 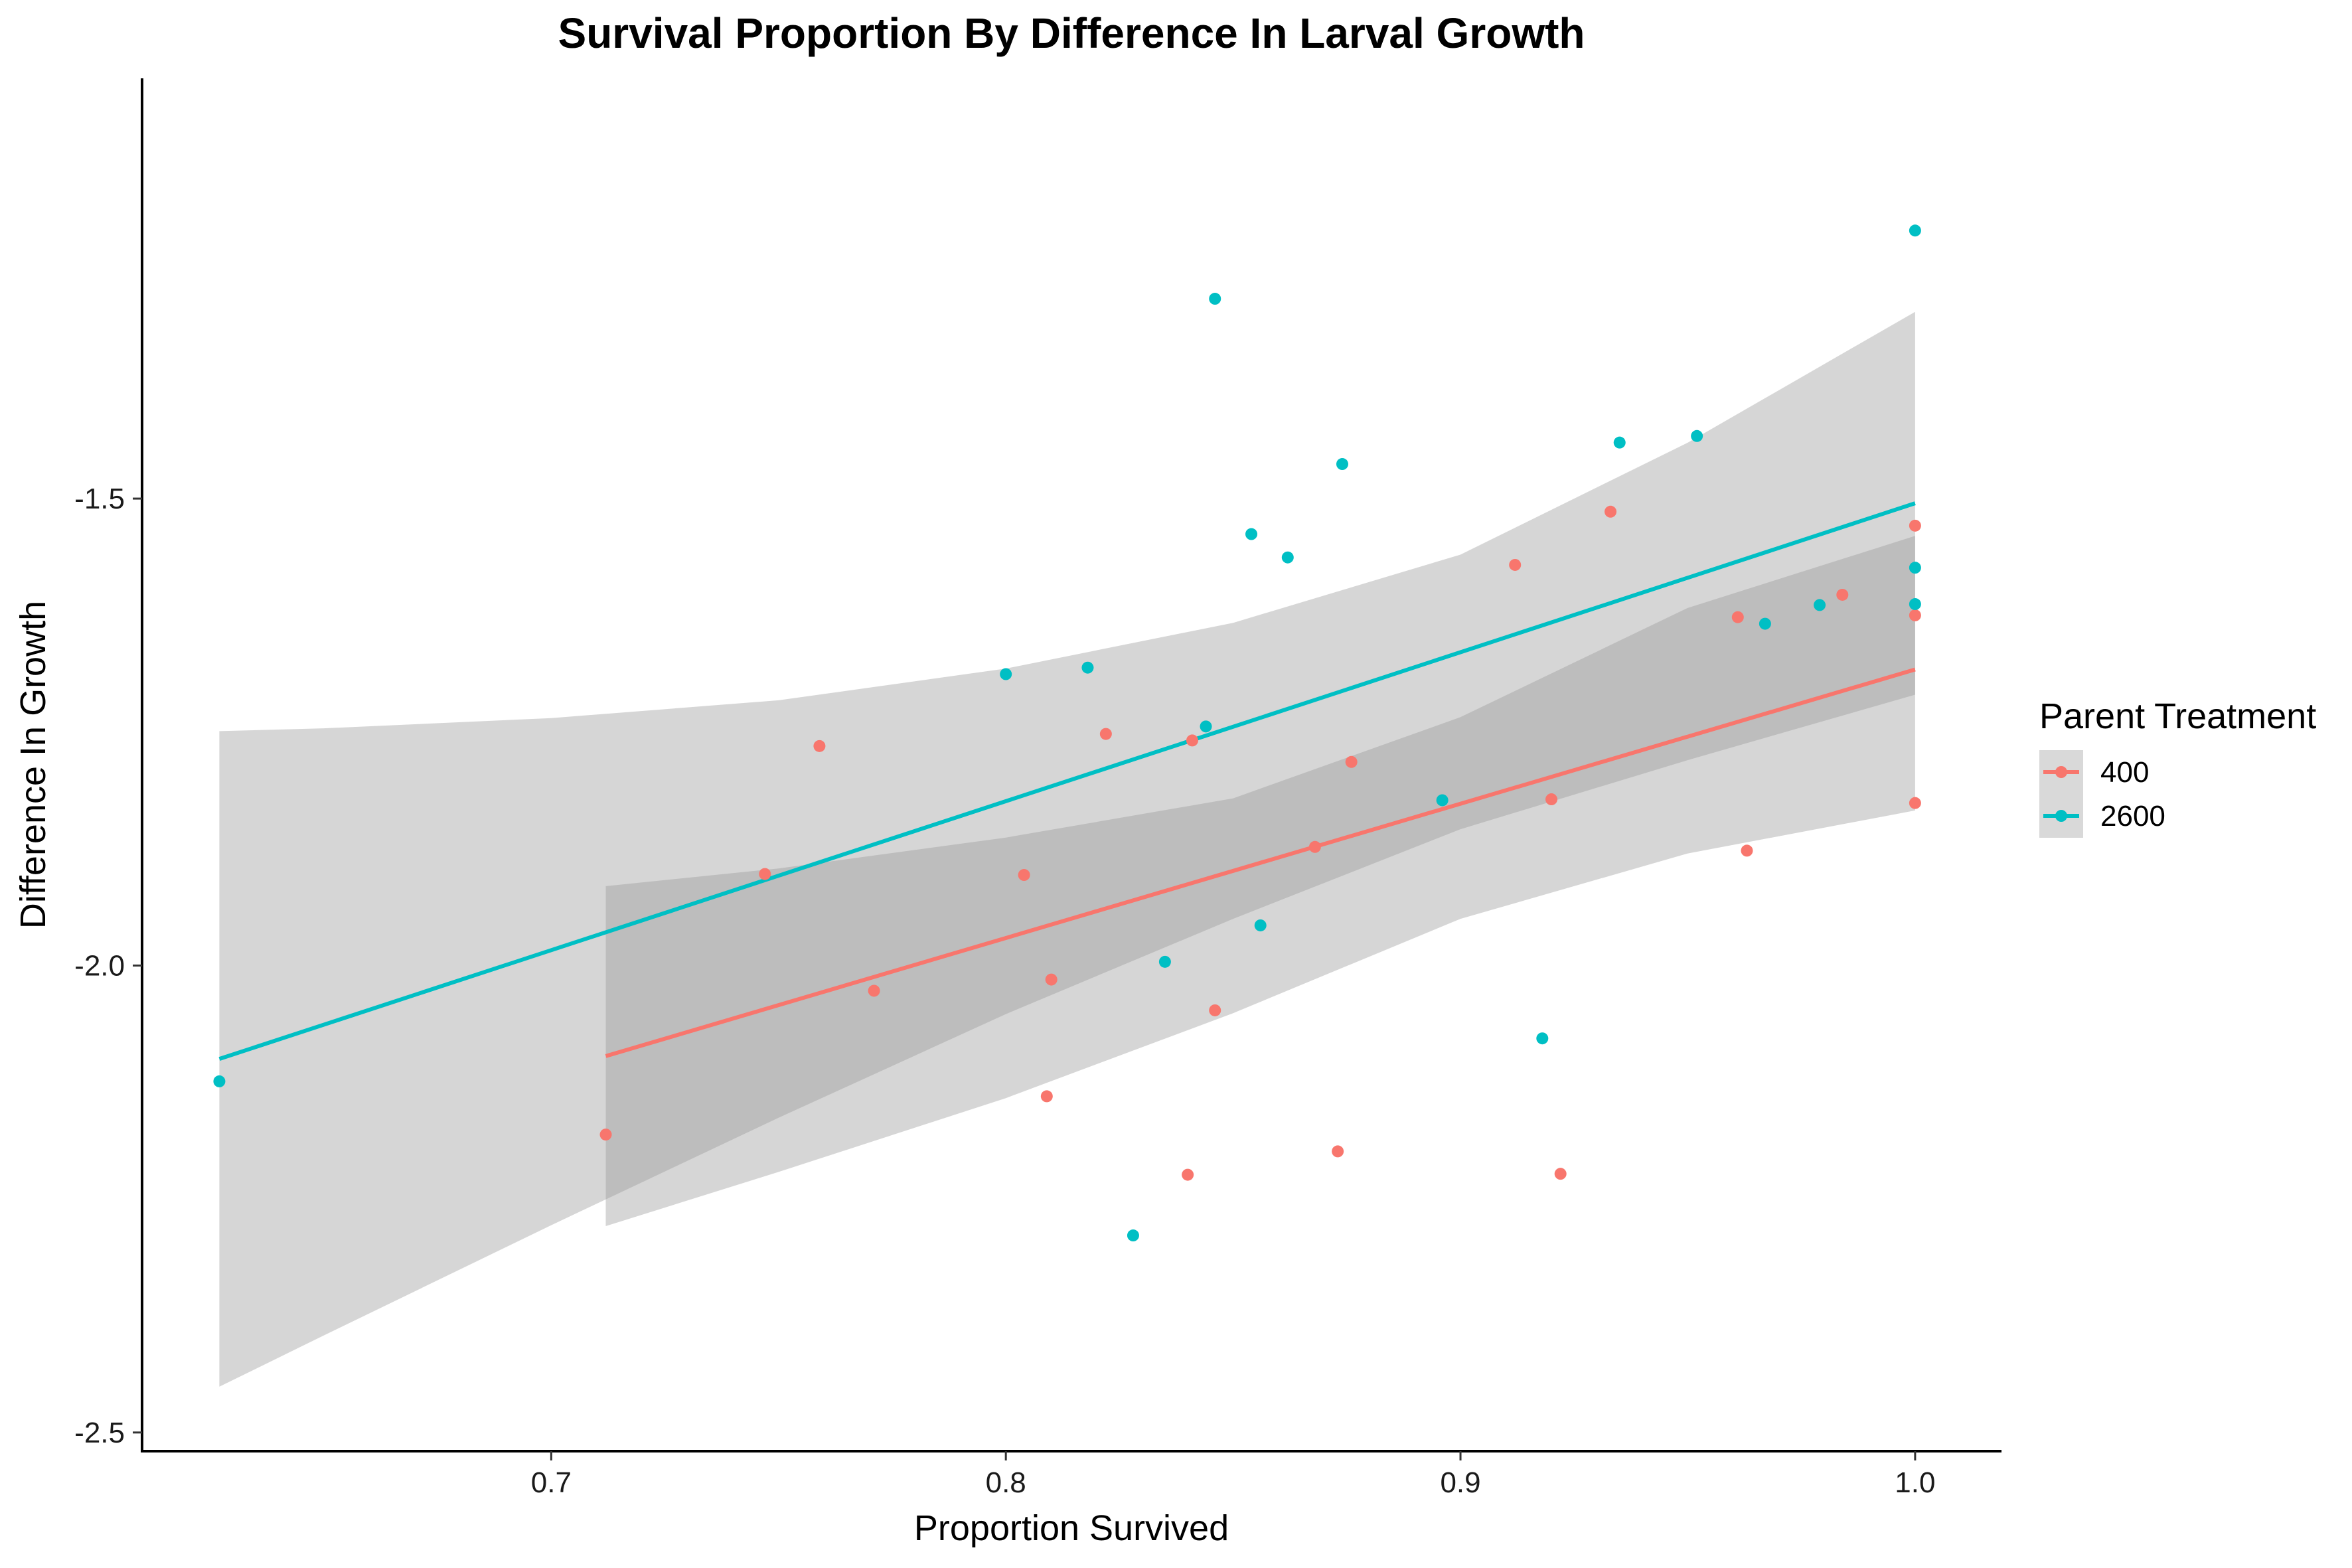 What do you see at coordinates (1233, 1475) in the screenshot?
I see `x-axis-ticks: 0.7 0.8 0.9 1.0` at bounding box center [1233, 1475].